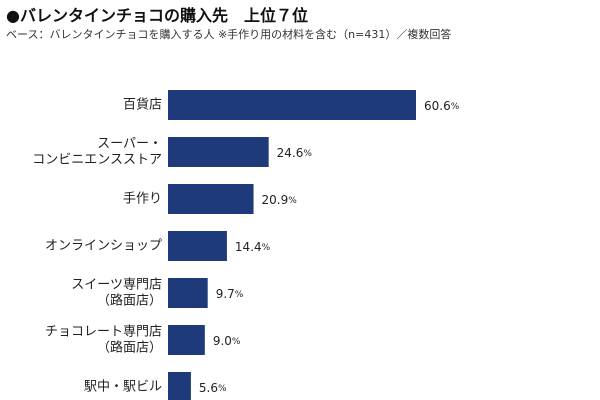 This screenshot has height=400, width=600. I want to click on value-label-0: 60.6%, so click(442, 106).